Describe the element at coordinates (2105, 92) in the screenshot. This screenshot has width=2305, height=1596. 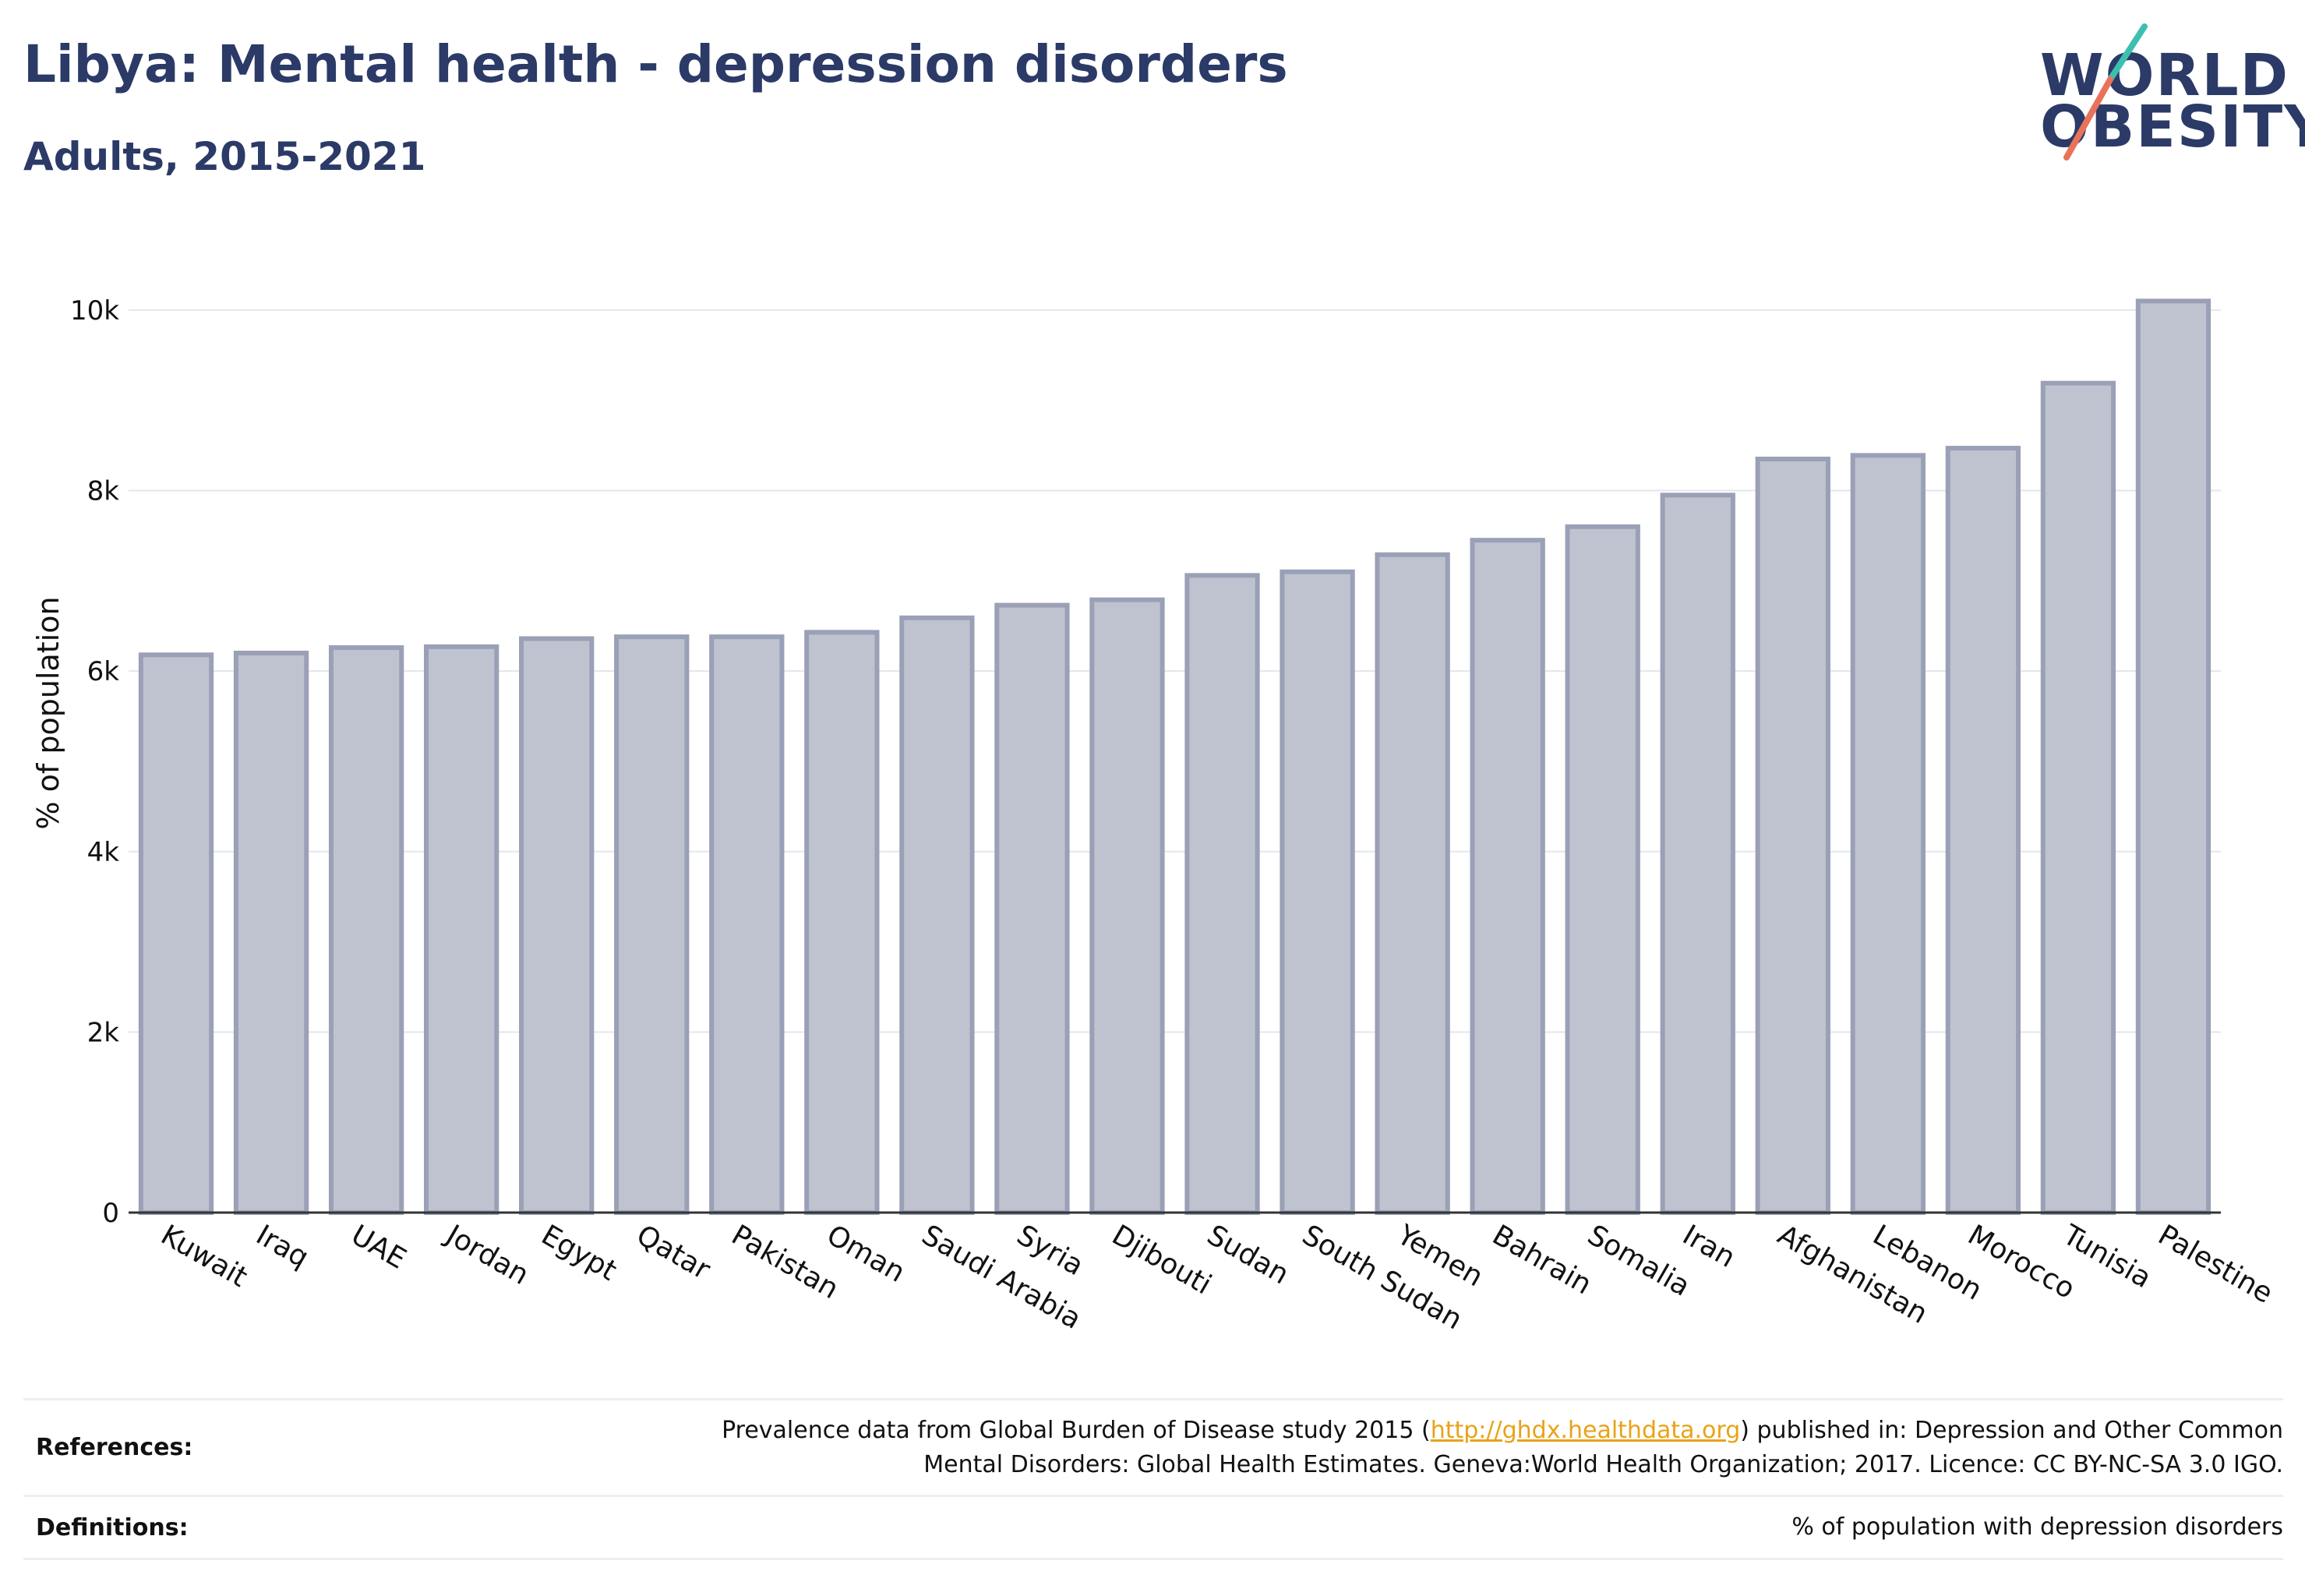
I see `logo-slash-icon` at that location.